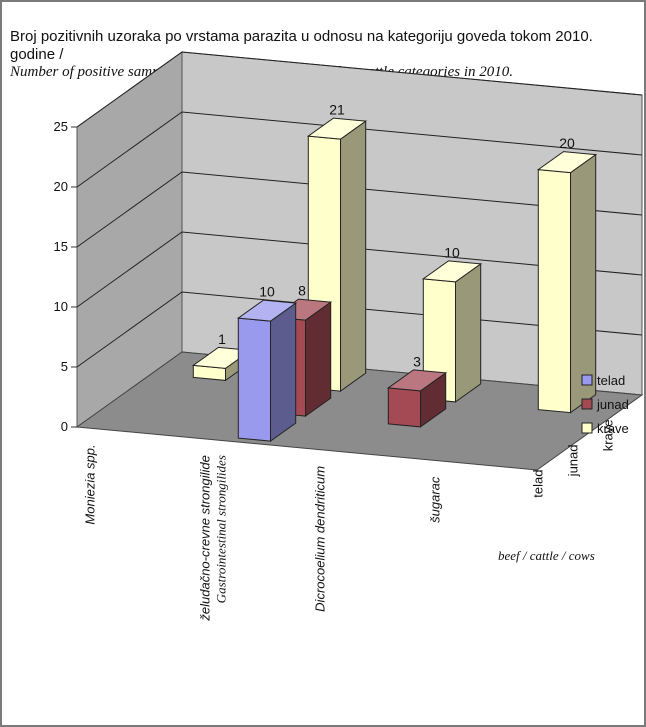 The width and height of the screenshot is (646, 727). What do you see at coordinates (567, 143) in the screenshot?
I see `data-label: 20` at bounding box center [567, 143].